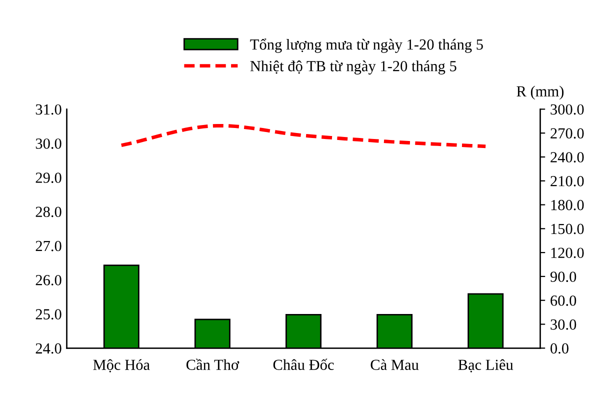  I want to click on y2-tick-label: 300.0, so click(567, 109).